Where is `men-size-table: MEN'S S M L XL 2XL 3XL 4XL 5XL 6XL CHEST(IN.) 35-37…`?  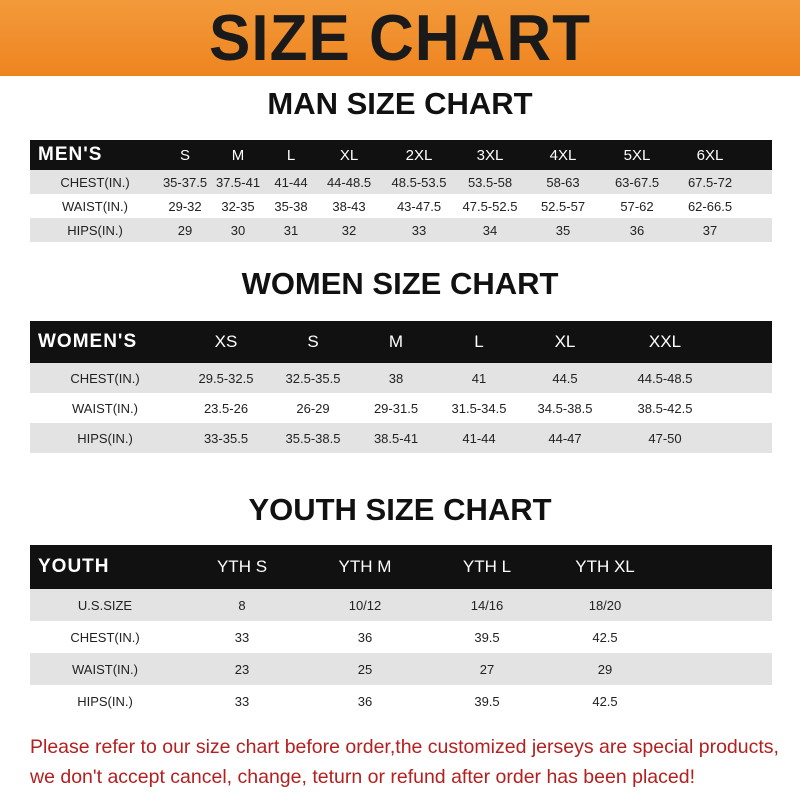 men-size-table: MEN'S S M L XL 2XL 3XL 4XL 5XL 6XL CHEST(IN.) 35-37… is located at coordinates (401, 191).